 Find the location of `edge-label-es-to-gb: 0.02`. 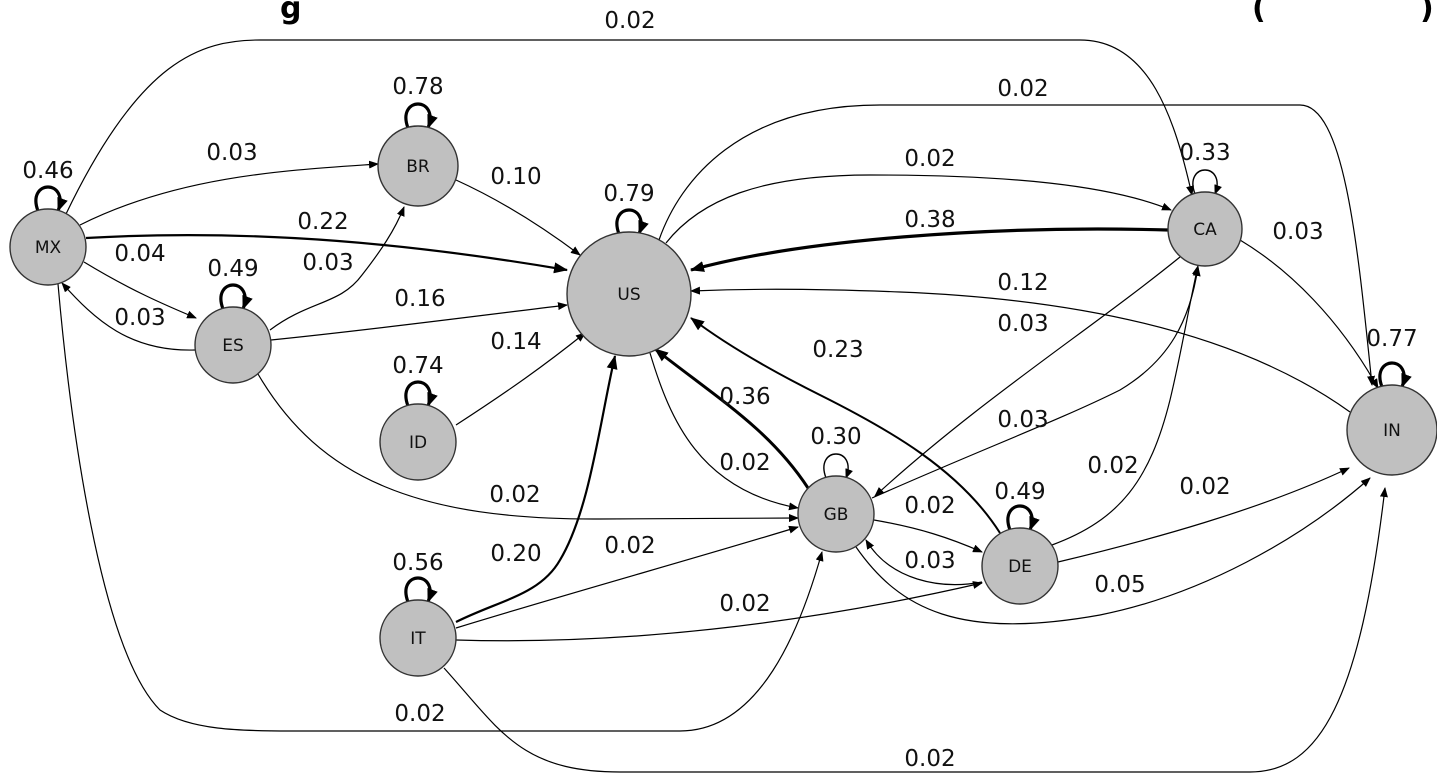

edge-label-es-to-gb: 0.02 is located at coordinates (514, 495).